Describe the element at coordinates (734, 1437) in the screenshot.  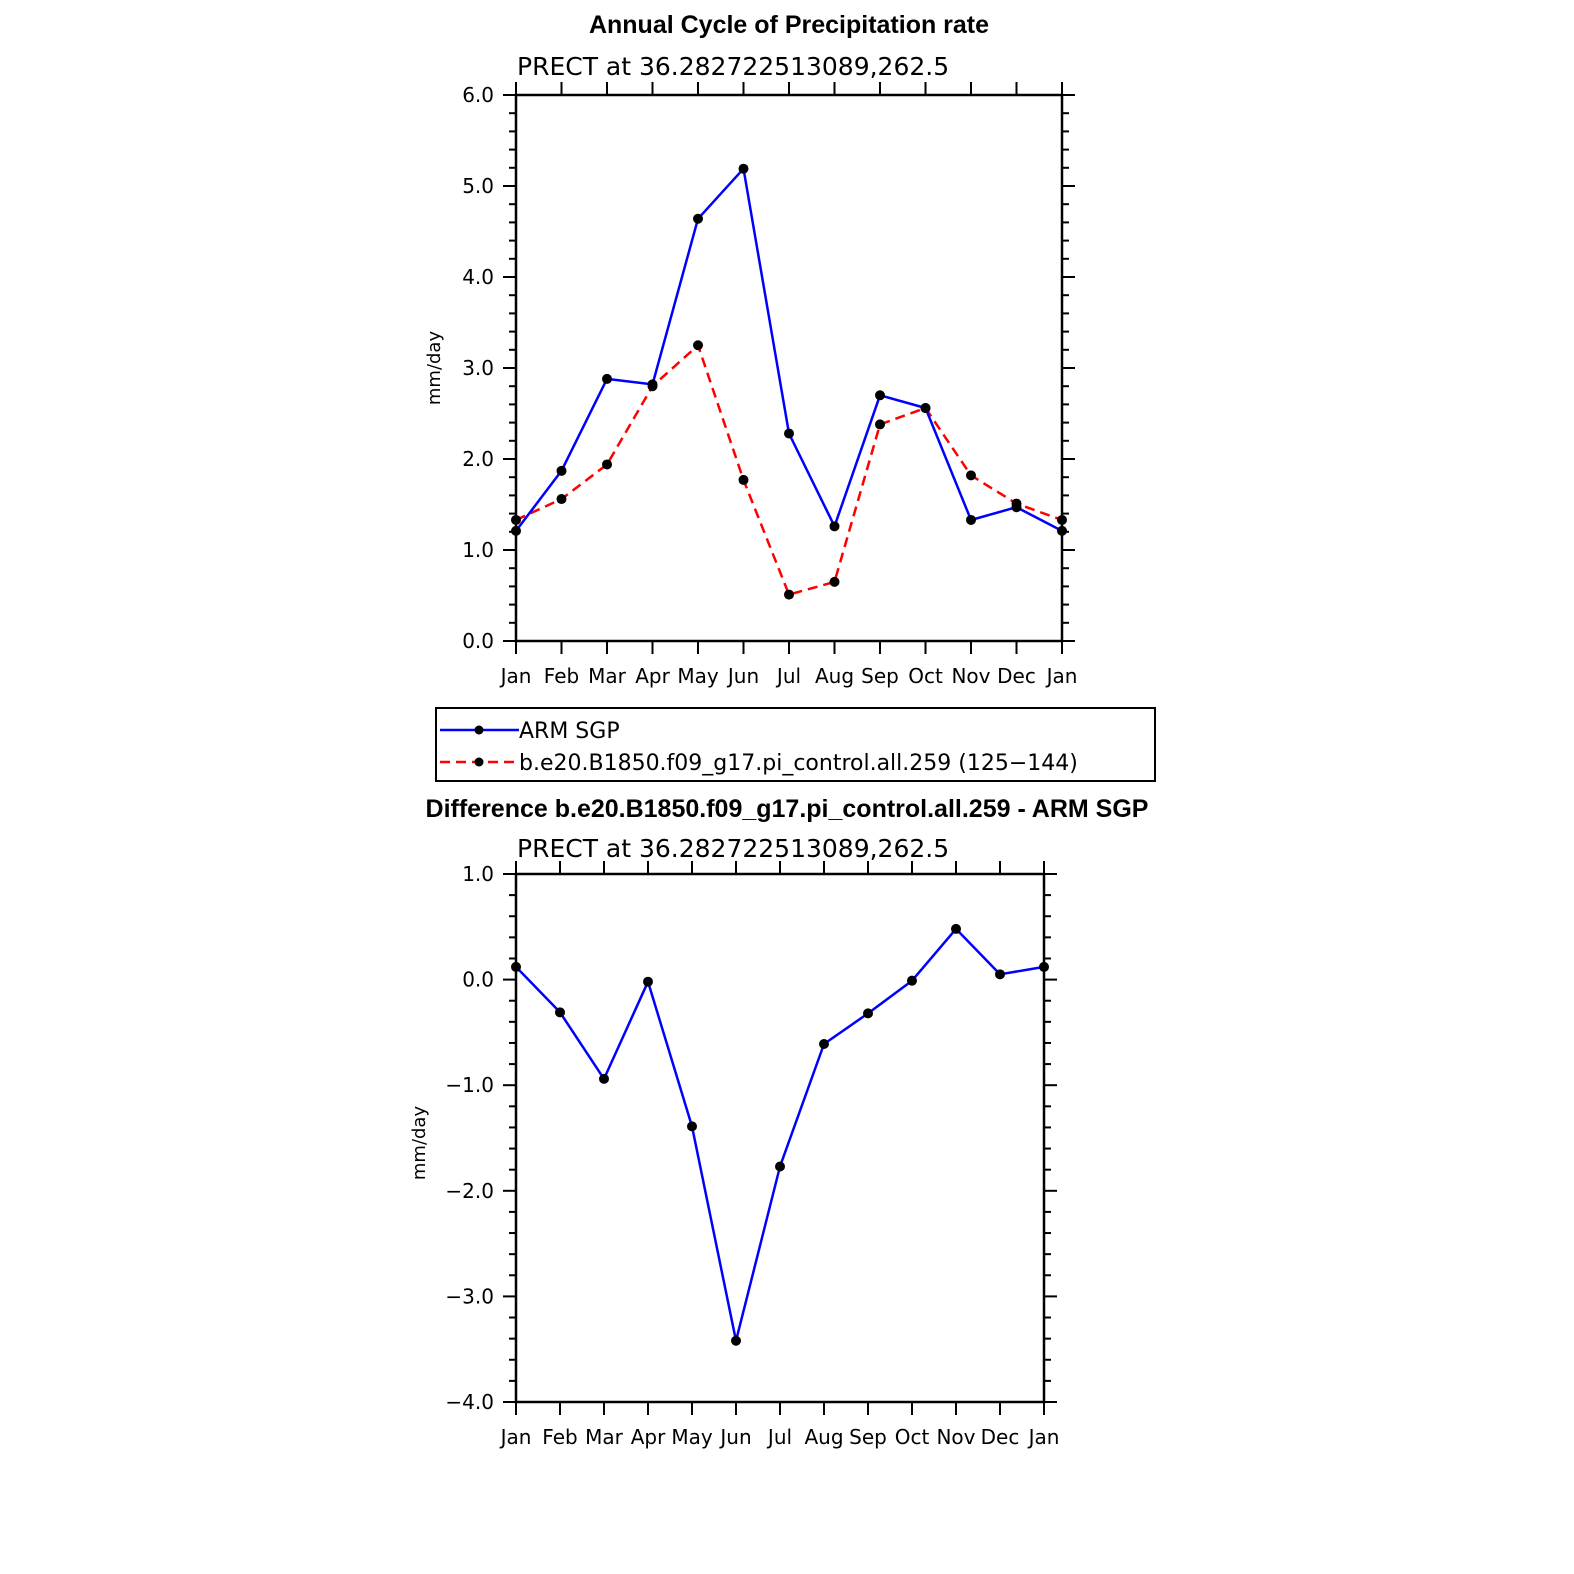
I see `chart2-xtick-label: Jun` at that location.